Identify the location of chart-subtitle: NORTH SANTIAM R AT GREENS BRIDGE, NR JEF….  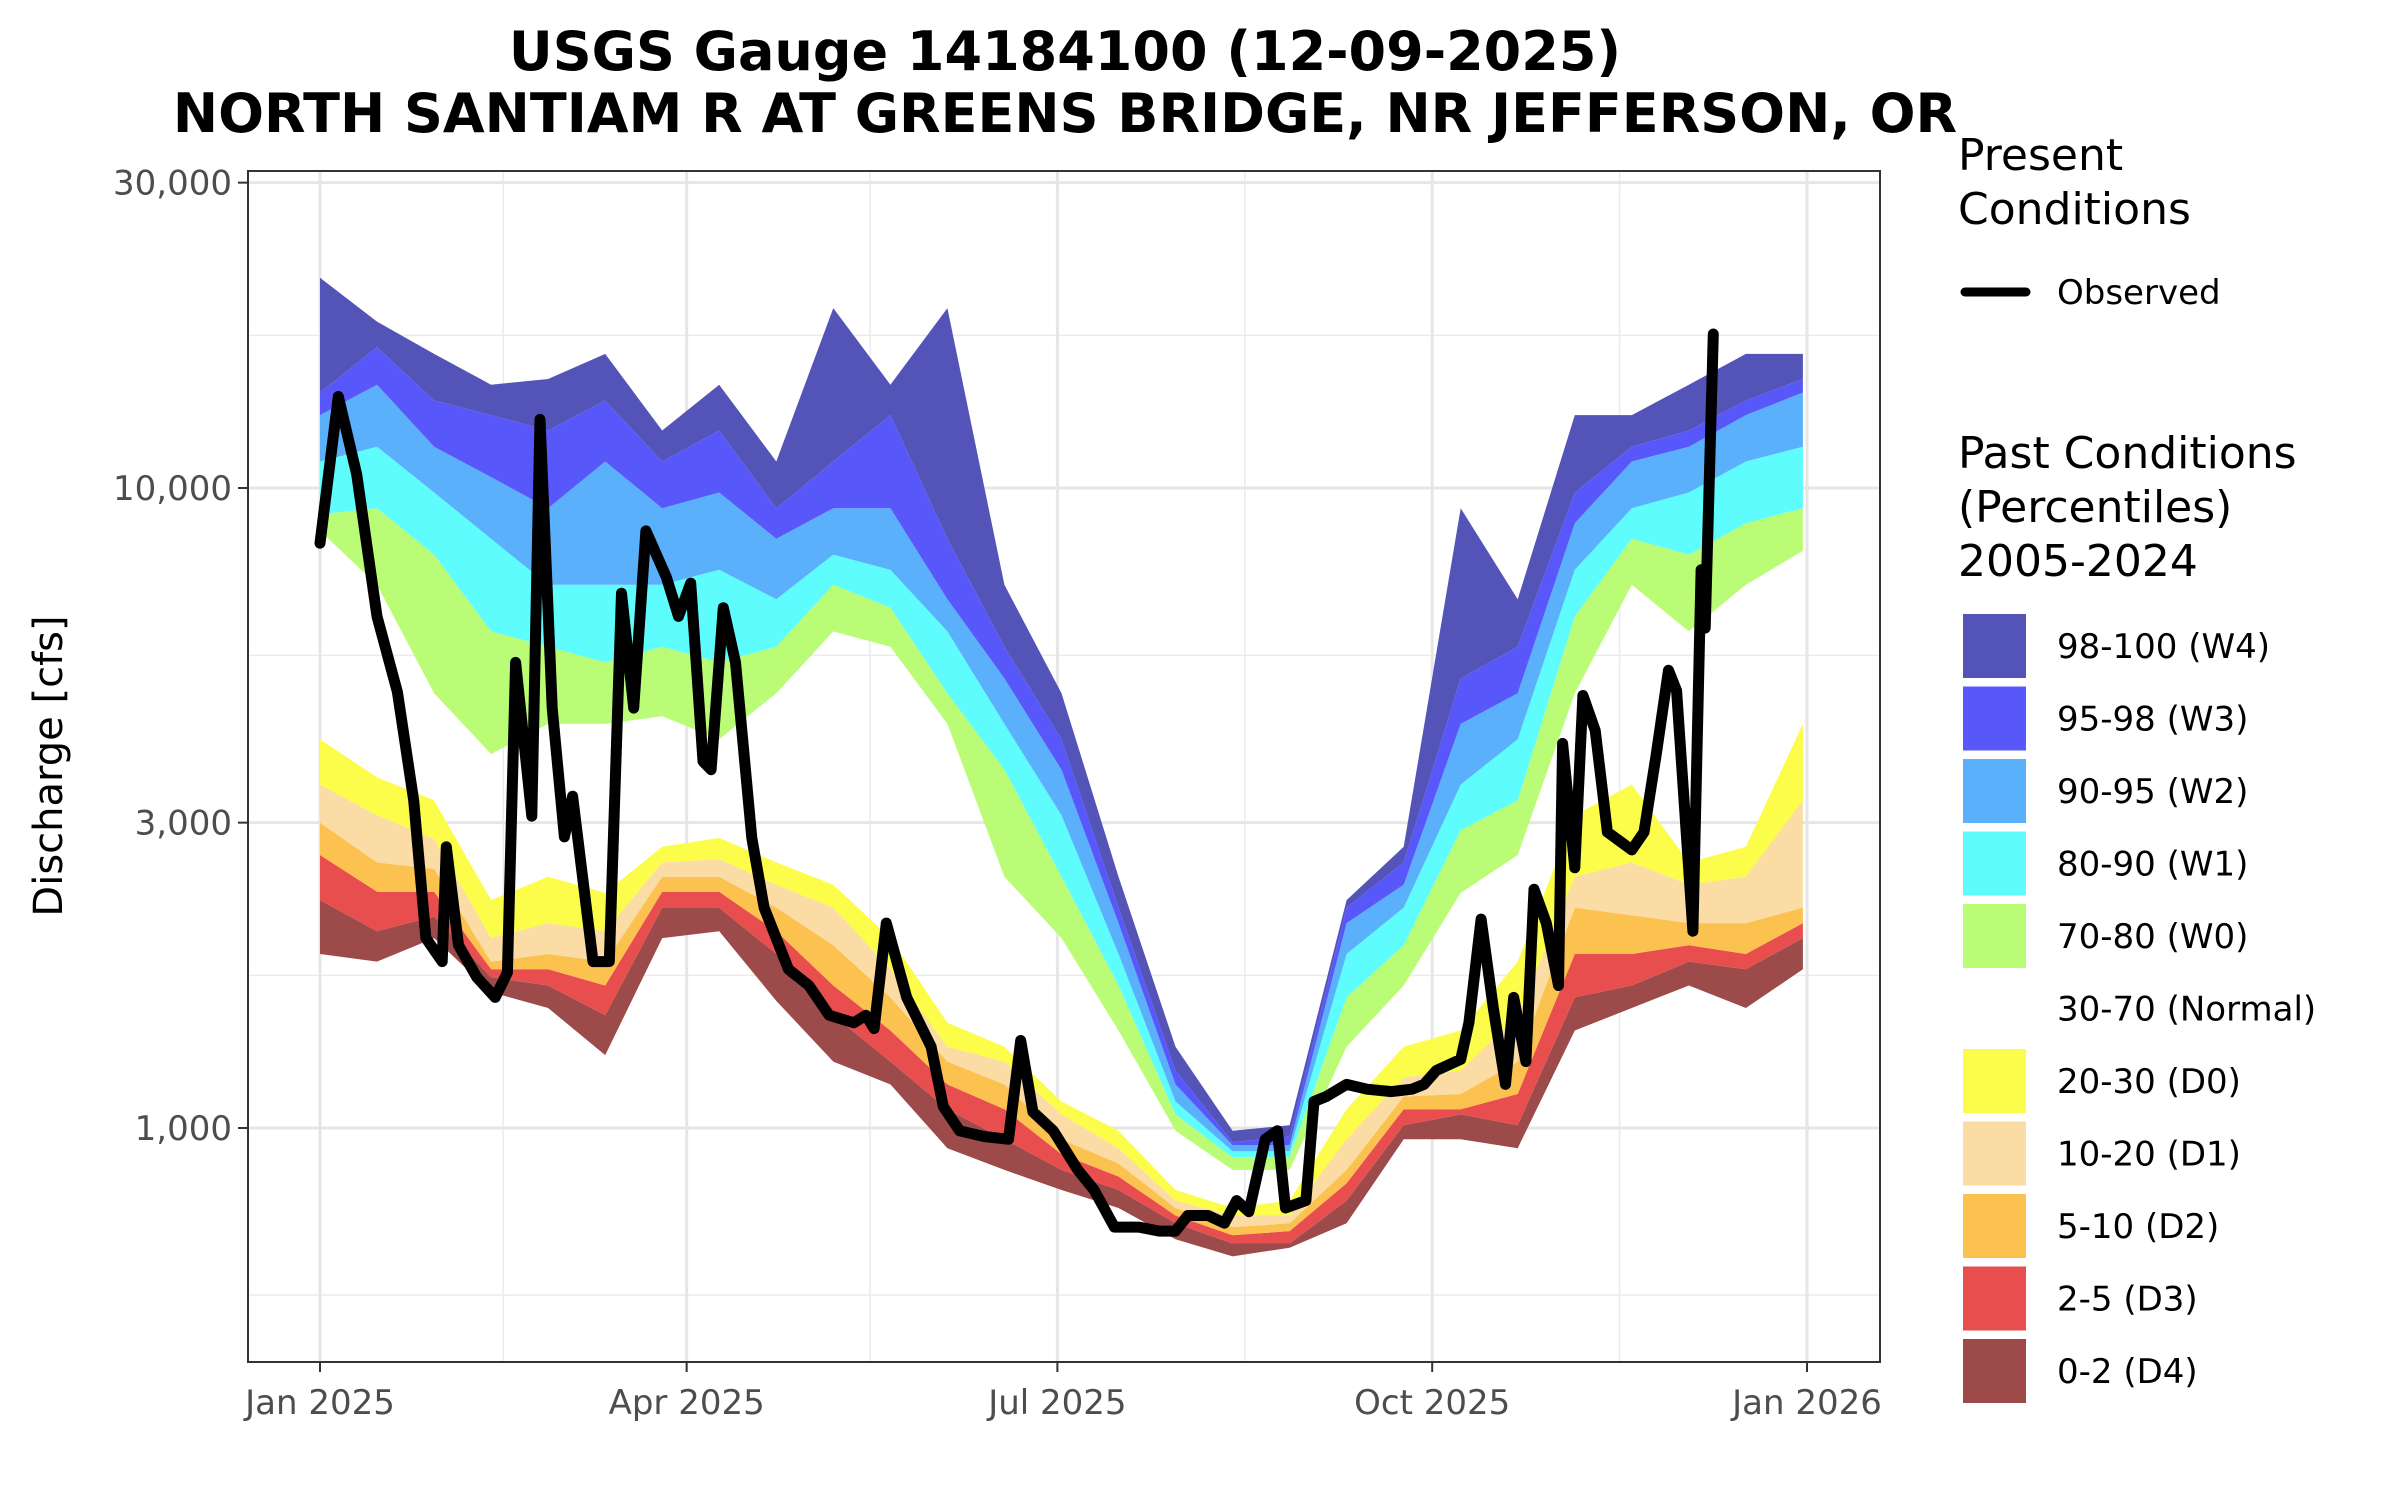
(1065, 113).